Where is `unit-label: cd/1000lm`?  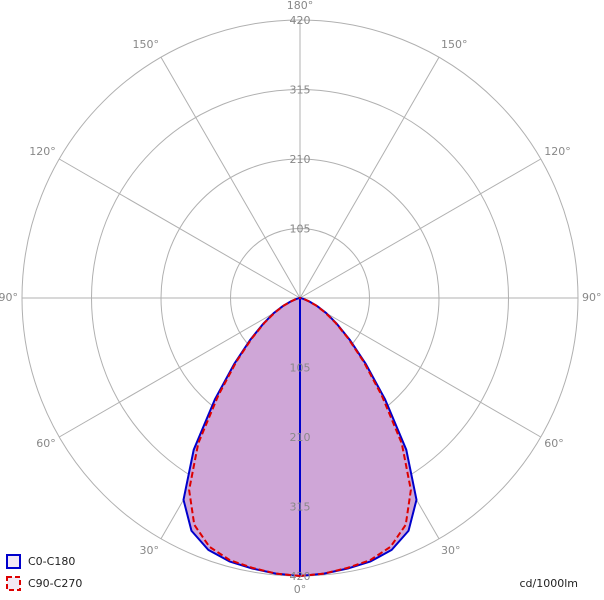
unit-label: cd/1000lm is located at coordinates (548, 583).